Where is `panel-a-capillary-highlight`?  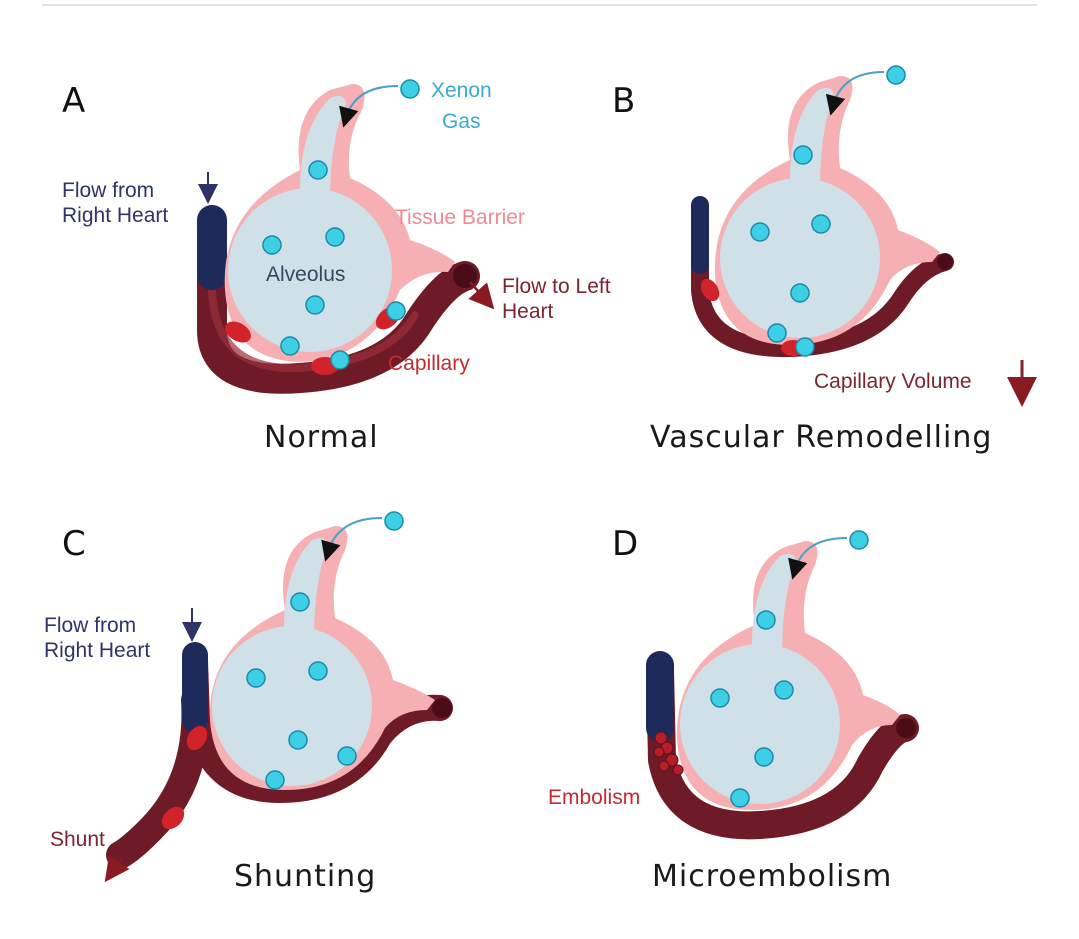
panel-a-capillary-highlight is located at coordinates (313, 329).